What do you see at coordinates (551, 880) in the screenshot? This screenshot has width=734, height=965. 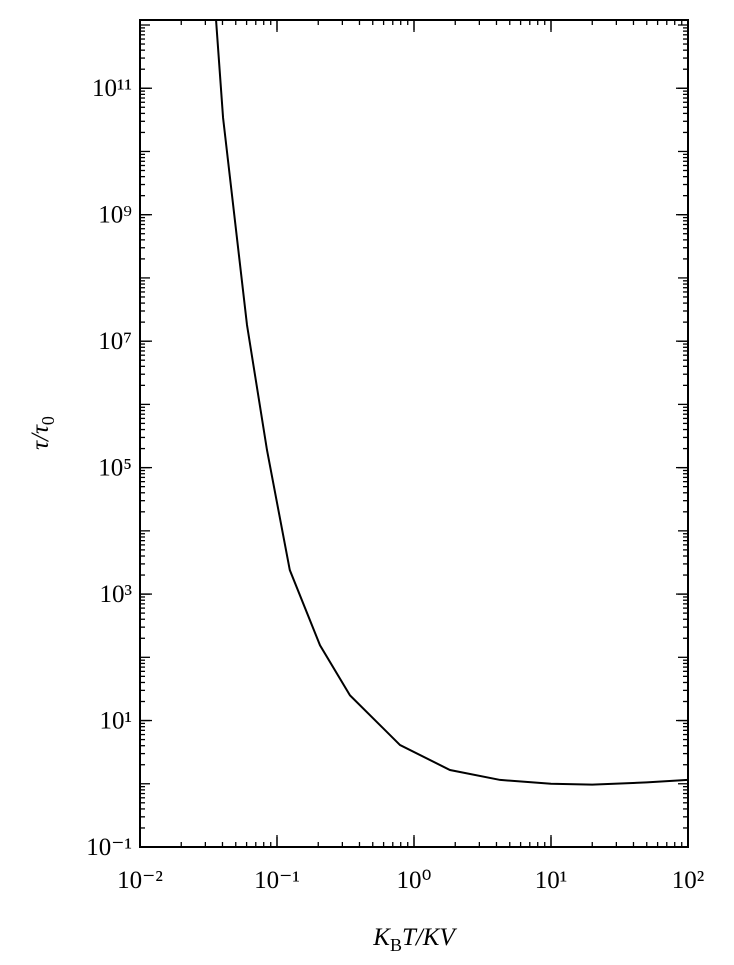 I see `x-tick-label: 10¹` at bounding box center [551, 880].